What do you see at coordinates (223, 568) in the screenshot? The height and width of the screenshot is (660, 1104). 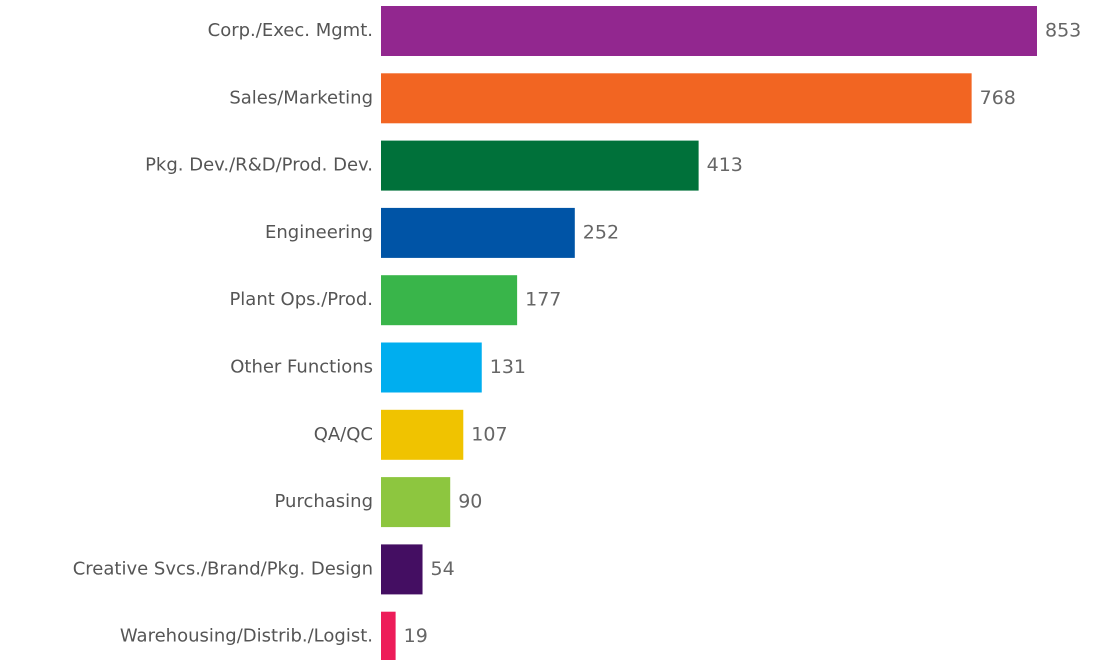 I see `category-label: Creative Svcs./Brand/Pkg. Design` at bounding box center [223, 568].